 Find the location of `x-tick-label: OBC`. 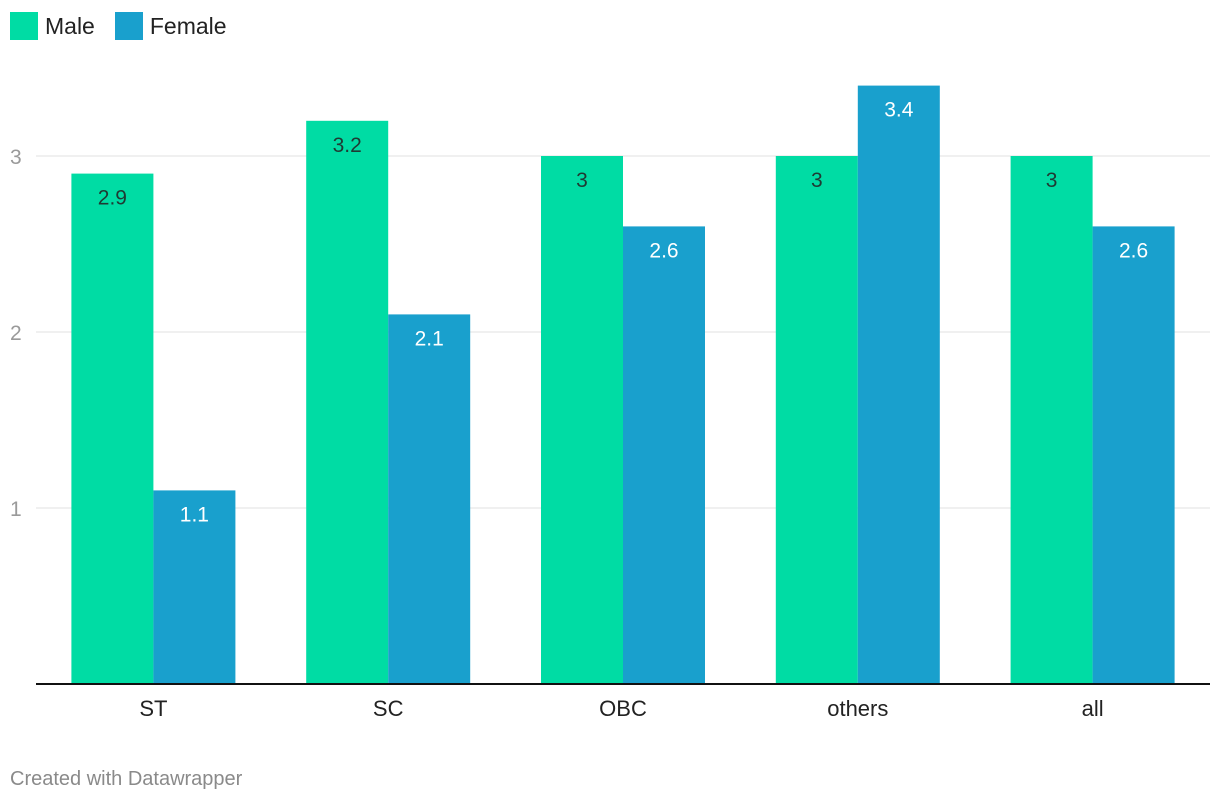

x-tick-label: OBC is located at coordinates (623, 708).